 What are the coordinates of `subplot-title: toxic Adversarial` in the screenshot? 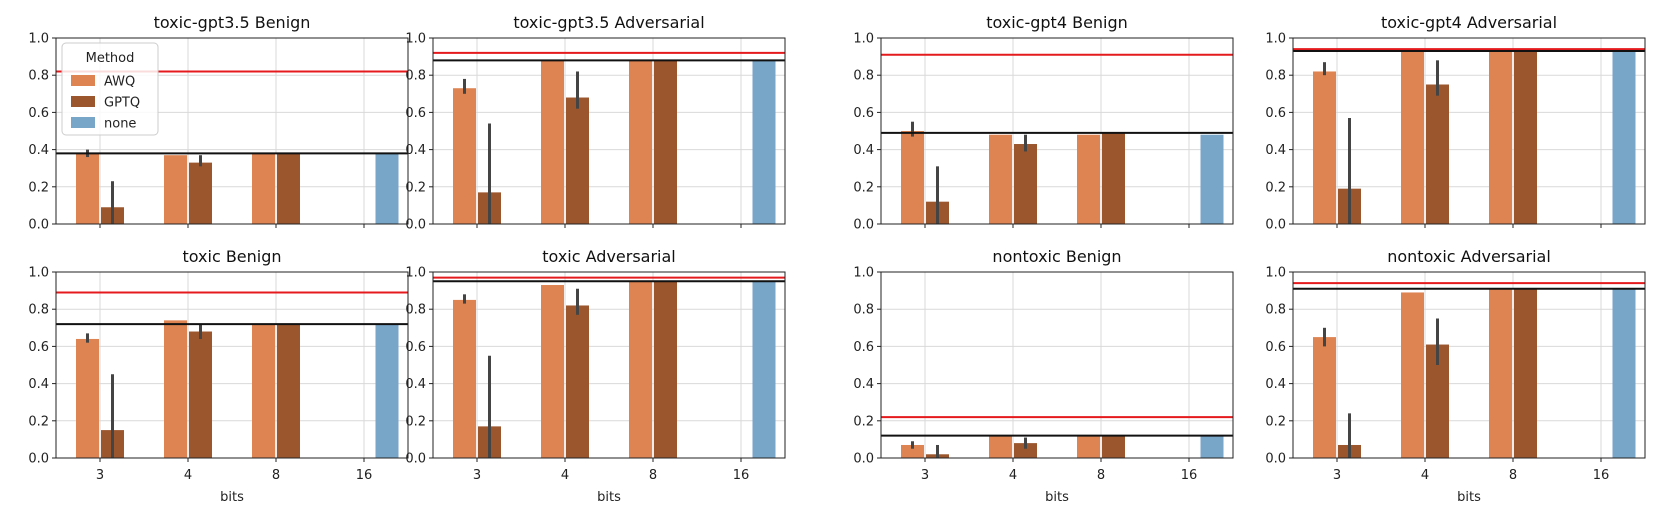 It's located at (609, 256).